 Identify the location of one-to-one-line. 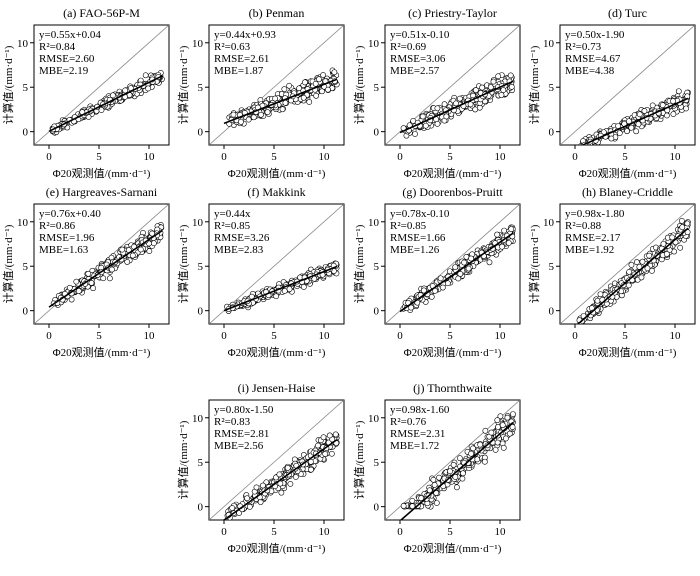
(627, 85).